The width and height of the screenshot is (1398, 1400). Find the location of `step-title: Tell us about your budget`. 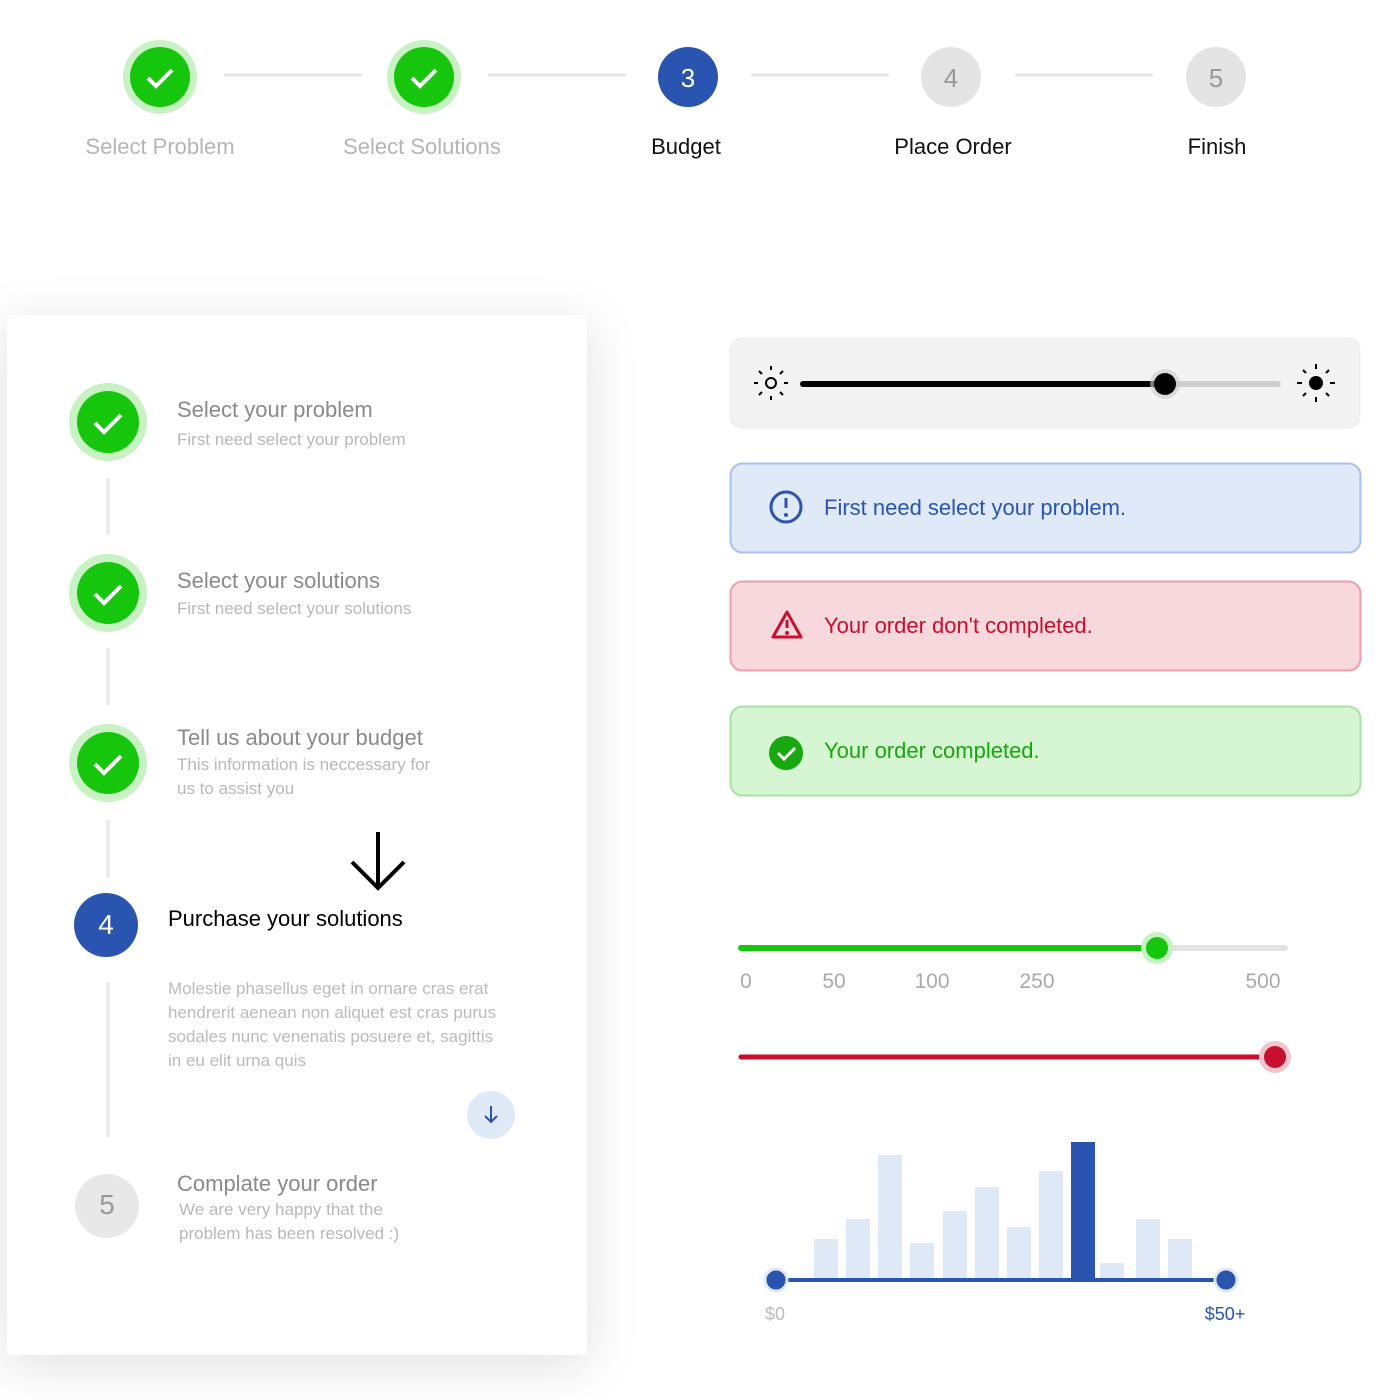

step-title: Tell us about your budget is located at coordinates (300, 737).